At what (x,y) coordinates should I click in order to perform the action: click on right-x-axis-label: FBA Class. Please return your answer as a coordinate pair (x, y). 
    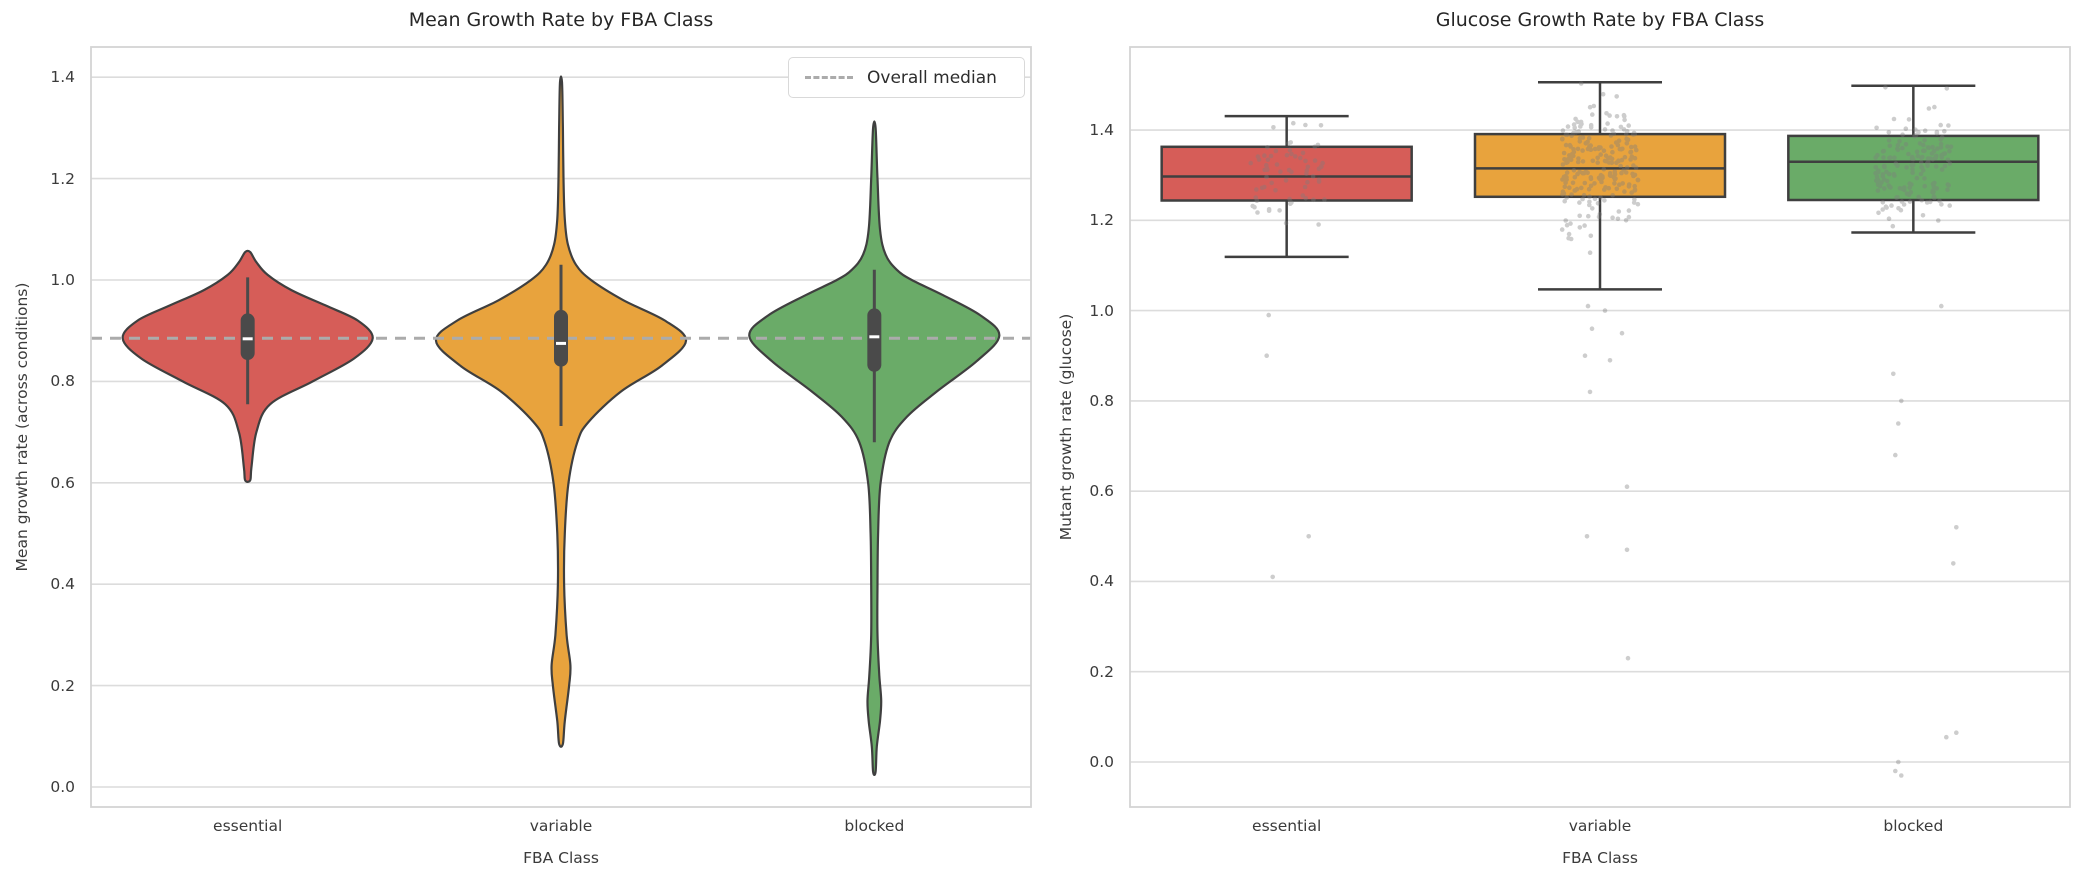
    Looking at the image, I should click on (1600, 858).